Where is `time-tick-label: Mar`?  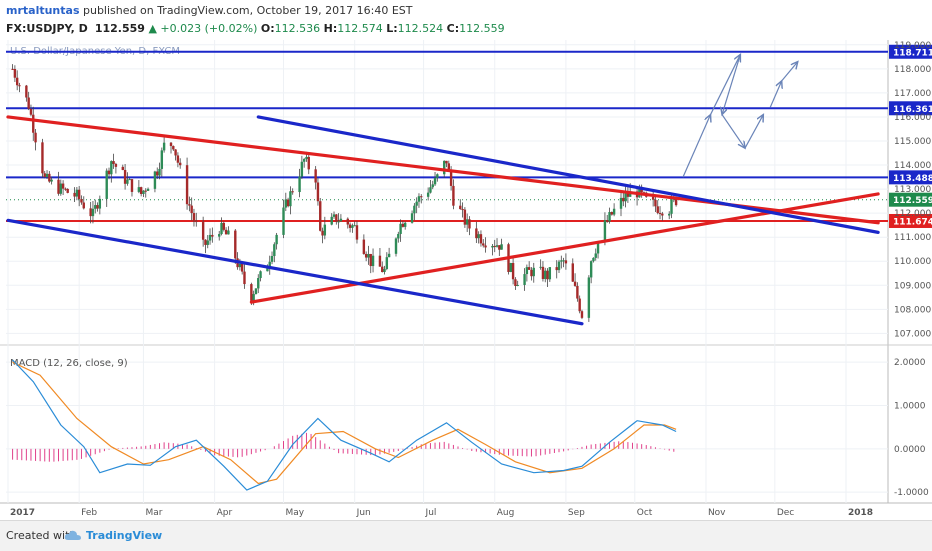
time-tick-label: Mar is located at coordinates (153, 513).